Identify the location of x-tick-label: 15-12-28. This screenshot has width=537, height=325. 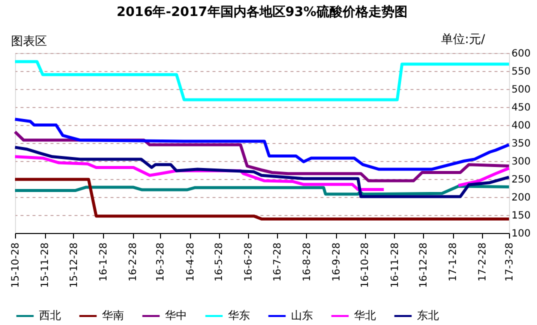
(74, 265).